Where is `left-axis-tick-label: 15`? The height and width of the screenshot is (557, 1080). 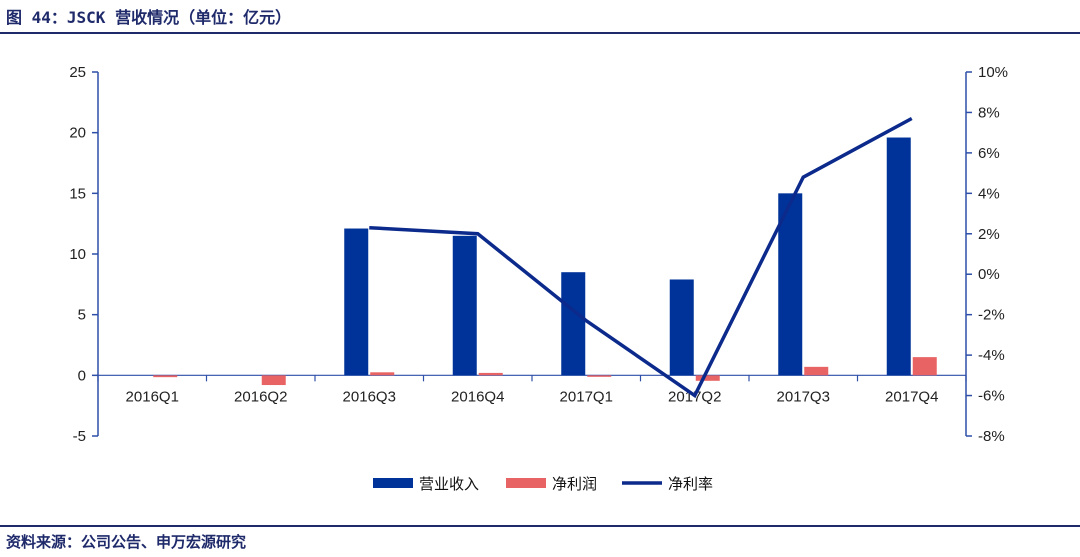
left-axis-tick-label: 15 is located at coordinates (77, 193).